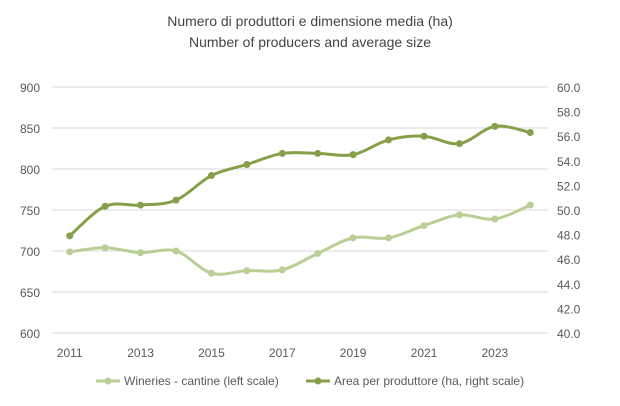 This screenshot has height=406, width=620. Describe the element at coordinates (30, 334) in the screenshot. I see `y-left-tick-label: 600` at that location.